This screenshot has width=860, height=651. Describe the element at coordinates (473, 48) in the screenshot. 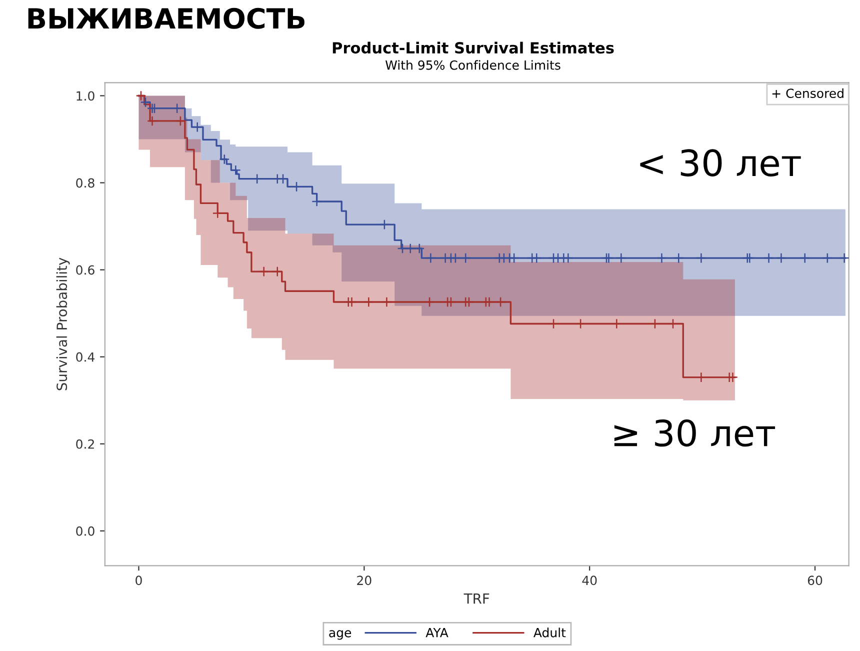

I see `chart-title: Product-Limit Survival Estimates` at that location.